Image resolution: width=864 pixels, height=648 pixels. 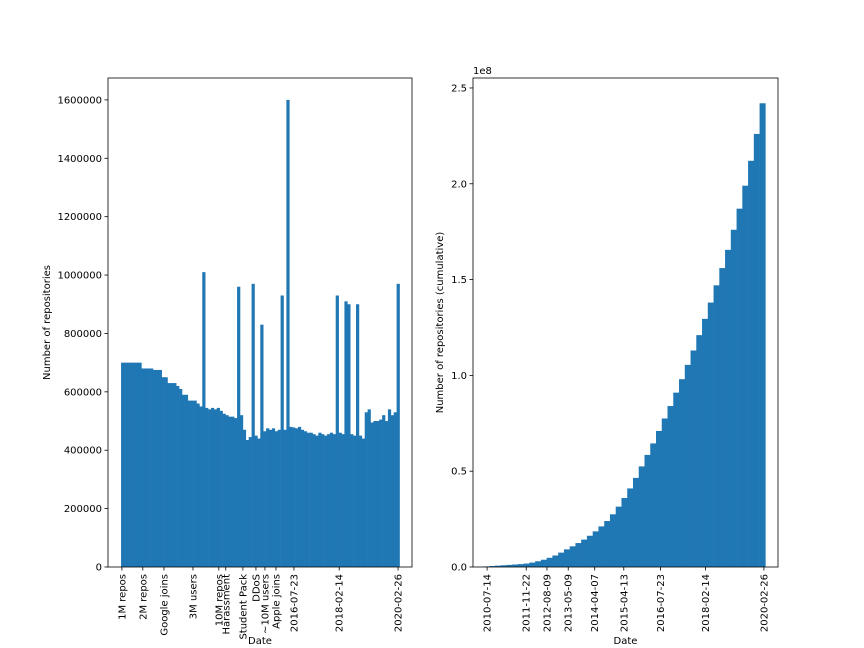 I want to click on y-tick-label: 1600000, so click(x=79, y=100).